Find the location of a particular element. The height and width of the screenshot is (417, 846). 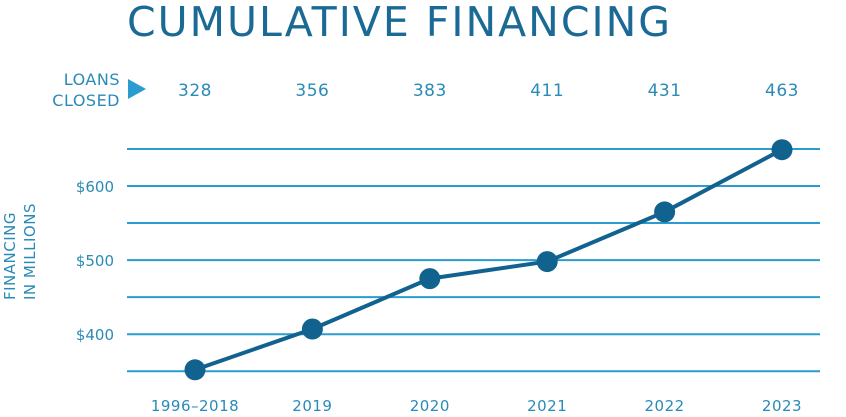

loans-closed-label: LOANS CLOSED is located at coordinates (84, 90).